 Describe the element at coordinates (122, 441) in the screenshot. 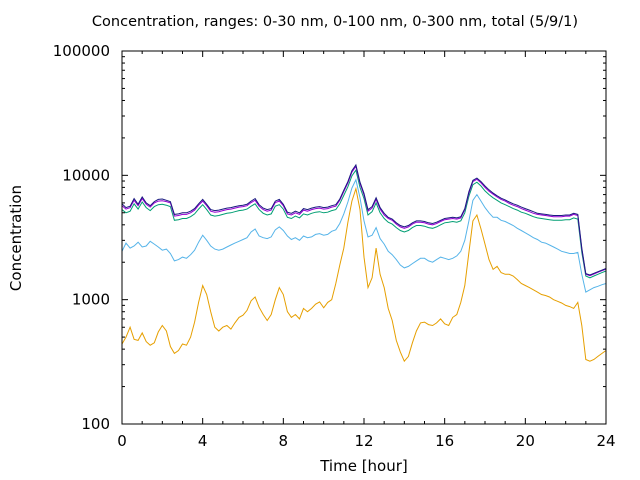

I see `x-tick-label: 0` at that location.